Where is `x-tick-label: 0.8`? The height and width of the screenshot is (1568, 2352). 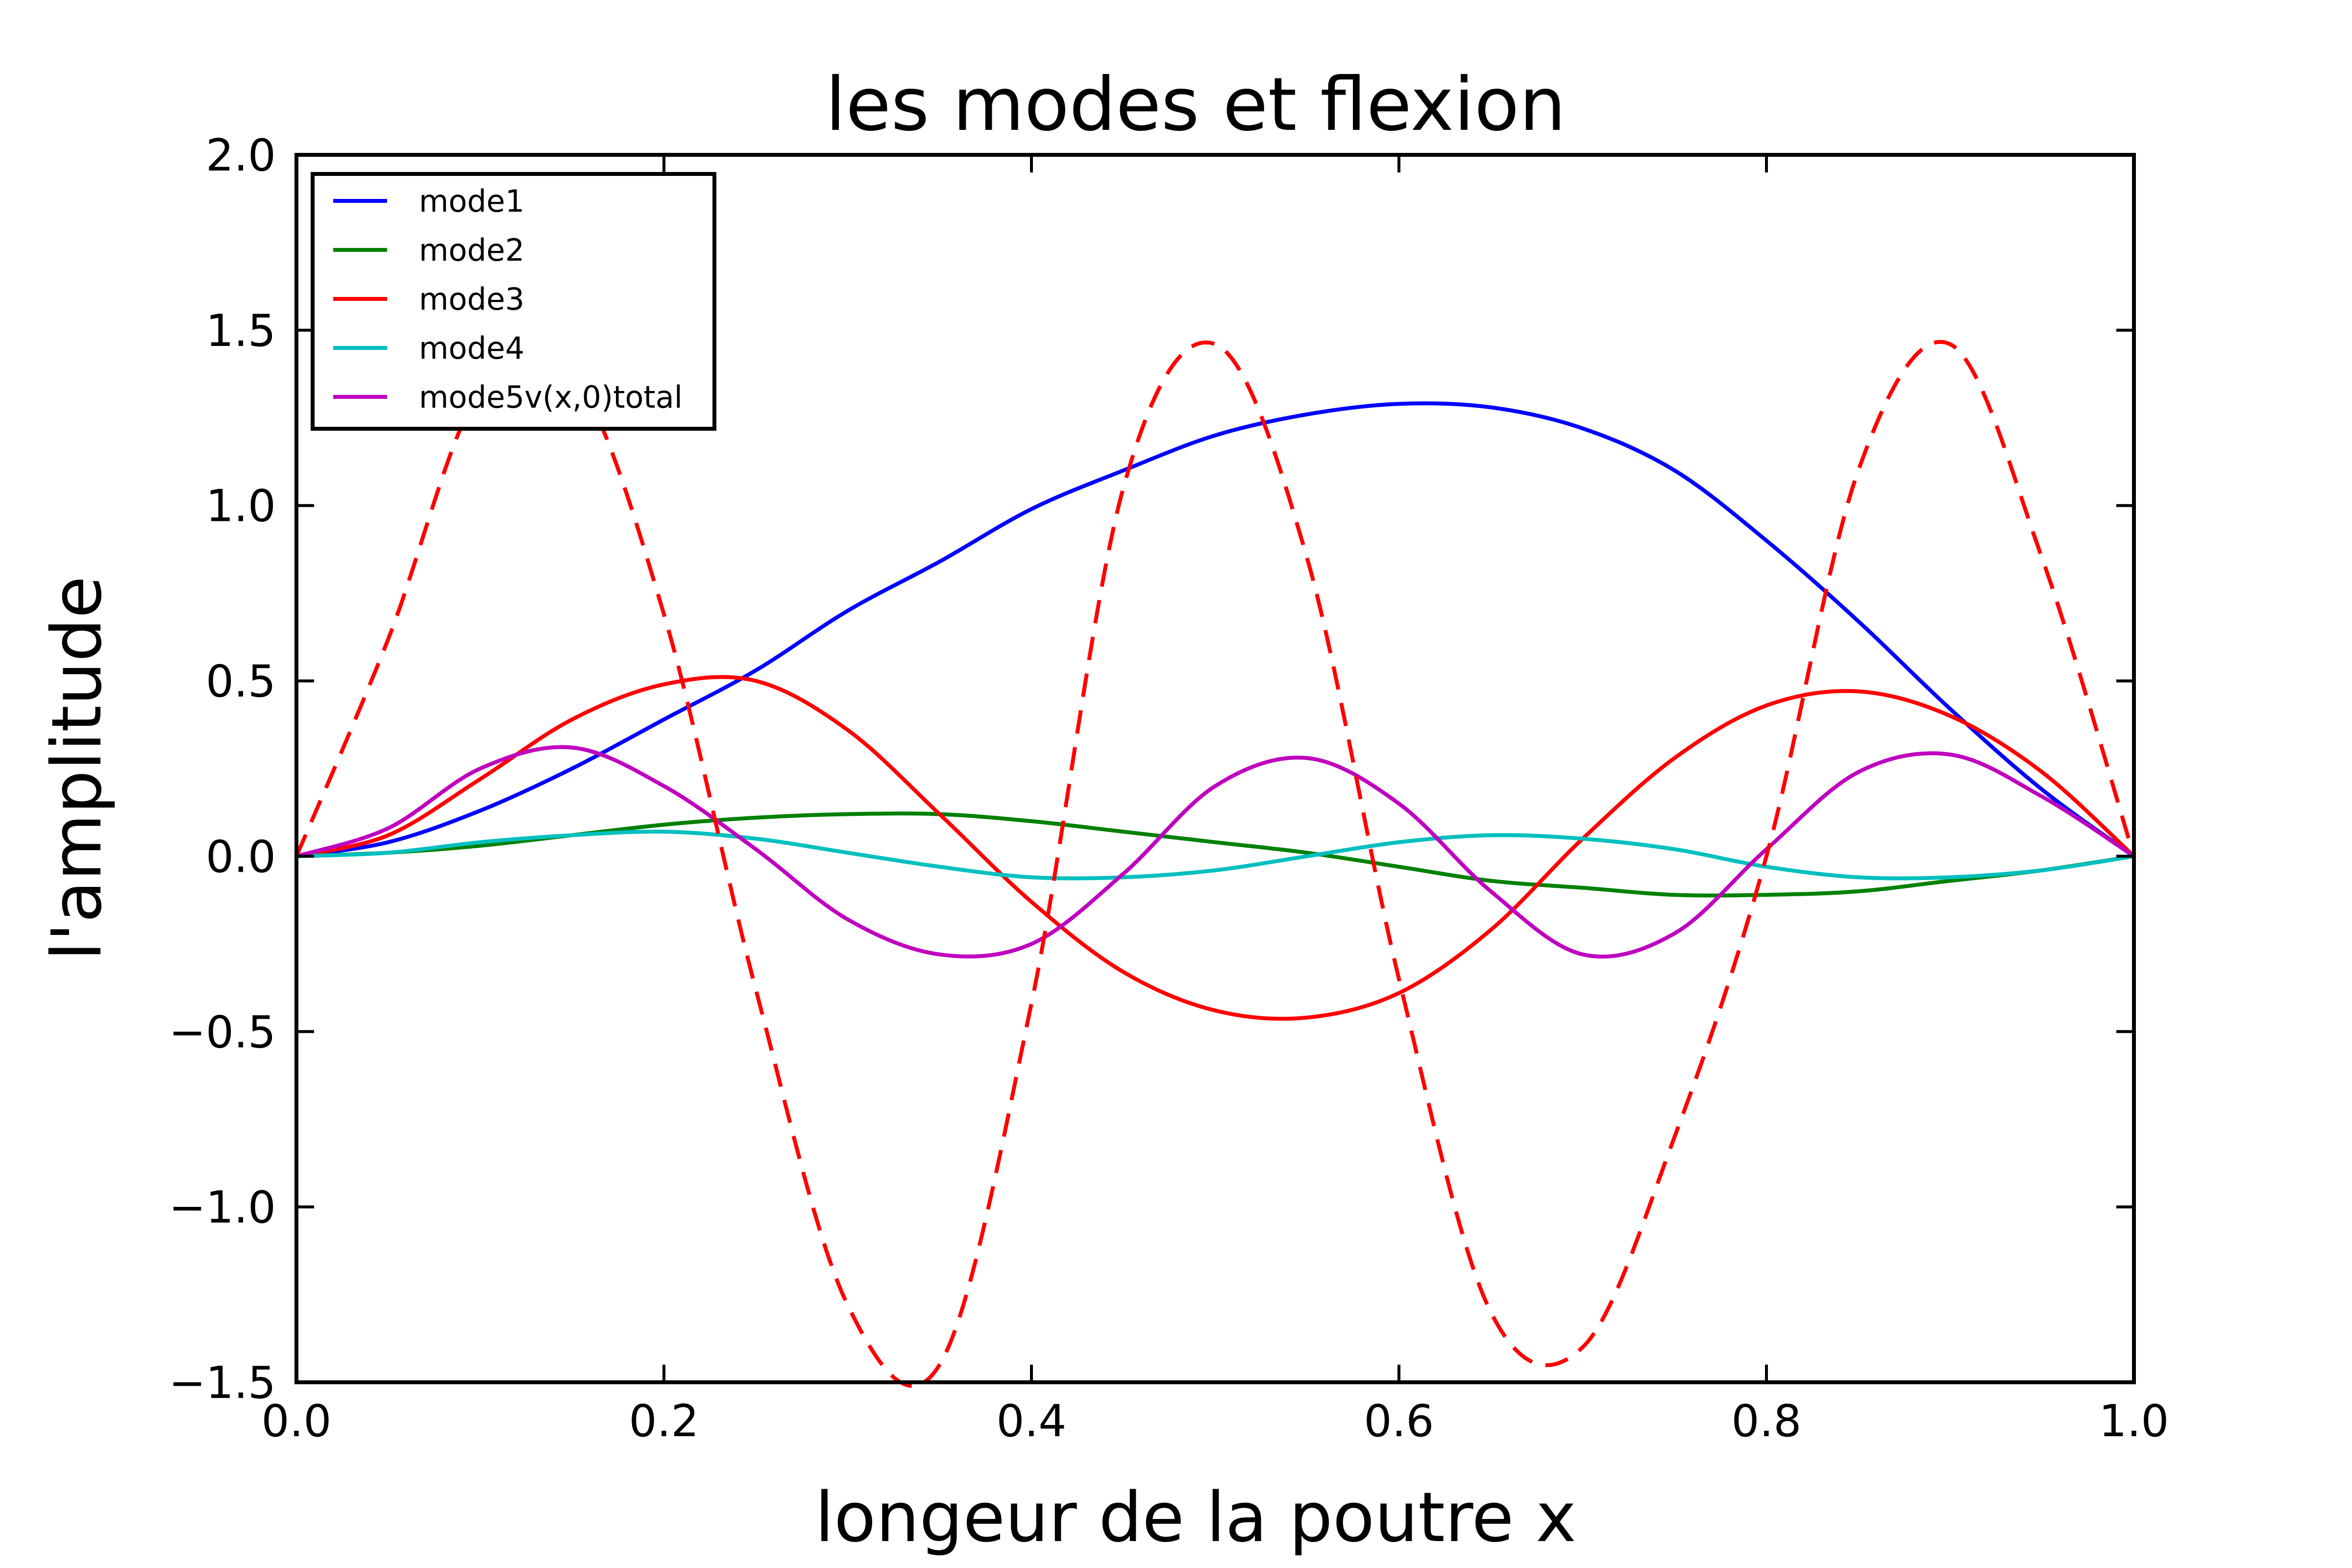
x-tick-label: 0.8 is located at coordinates (1766, 1421).